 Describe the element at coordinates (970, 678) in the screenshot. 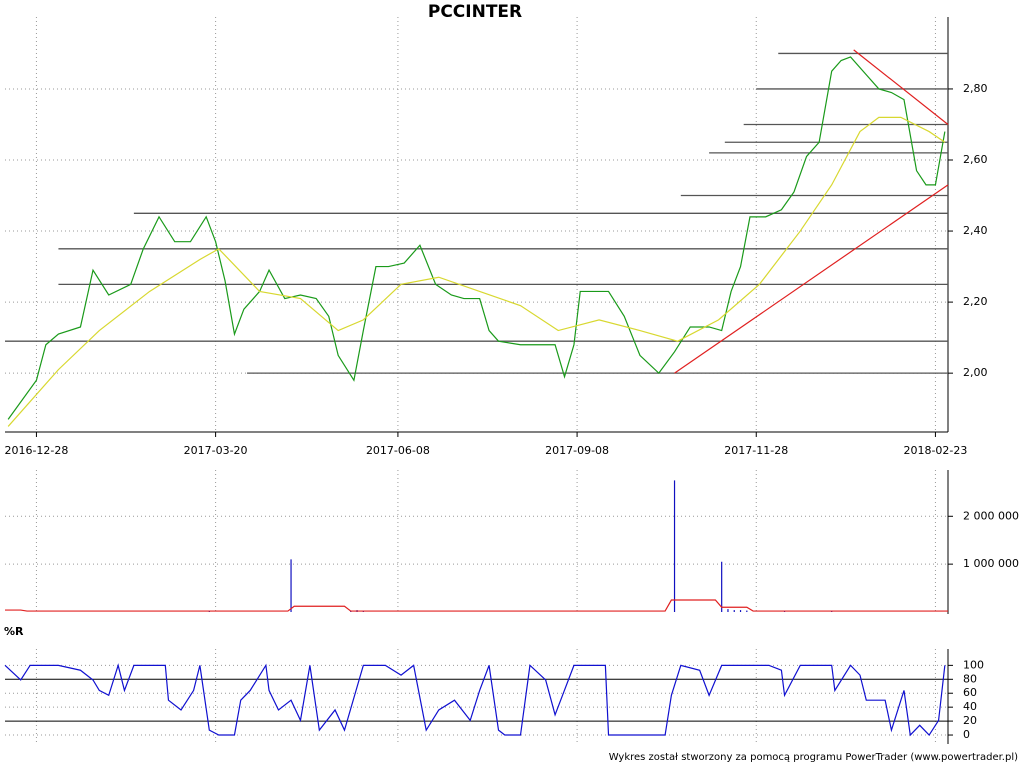

I see `y-tick-label: 80` at that location.